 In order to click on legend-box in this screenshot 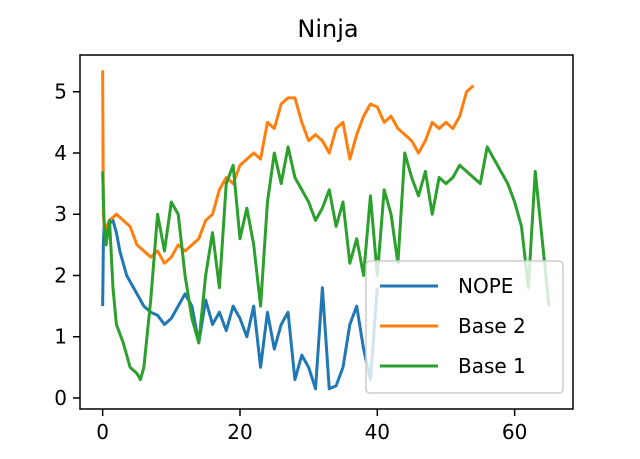, I will do `click(464, 327)`.